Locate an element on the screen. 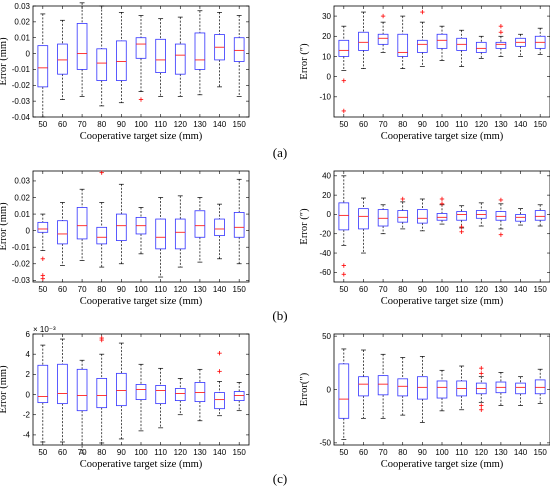 The image size is (550, 493). y-tick-label: 0.03 is located at coordinates (22, 6).